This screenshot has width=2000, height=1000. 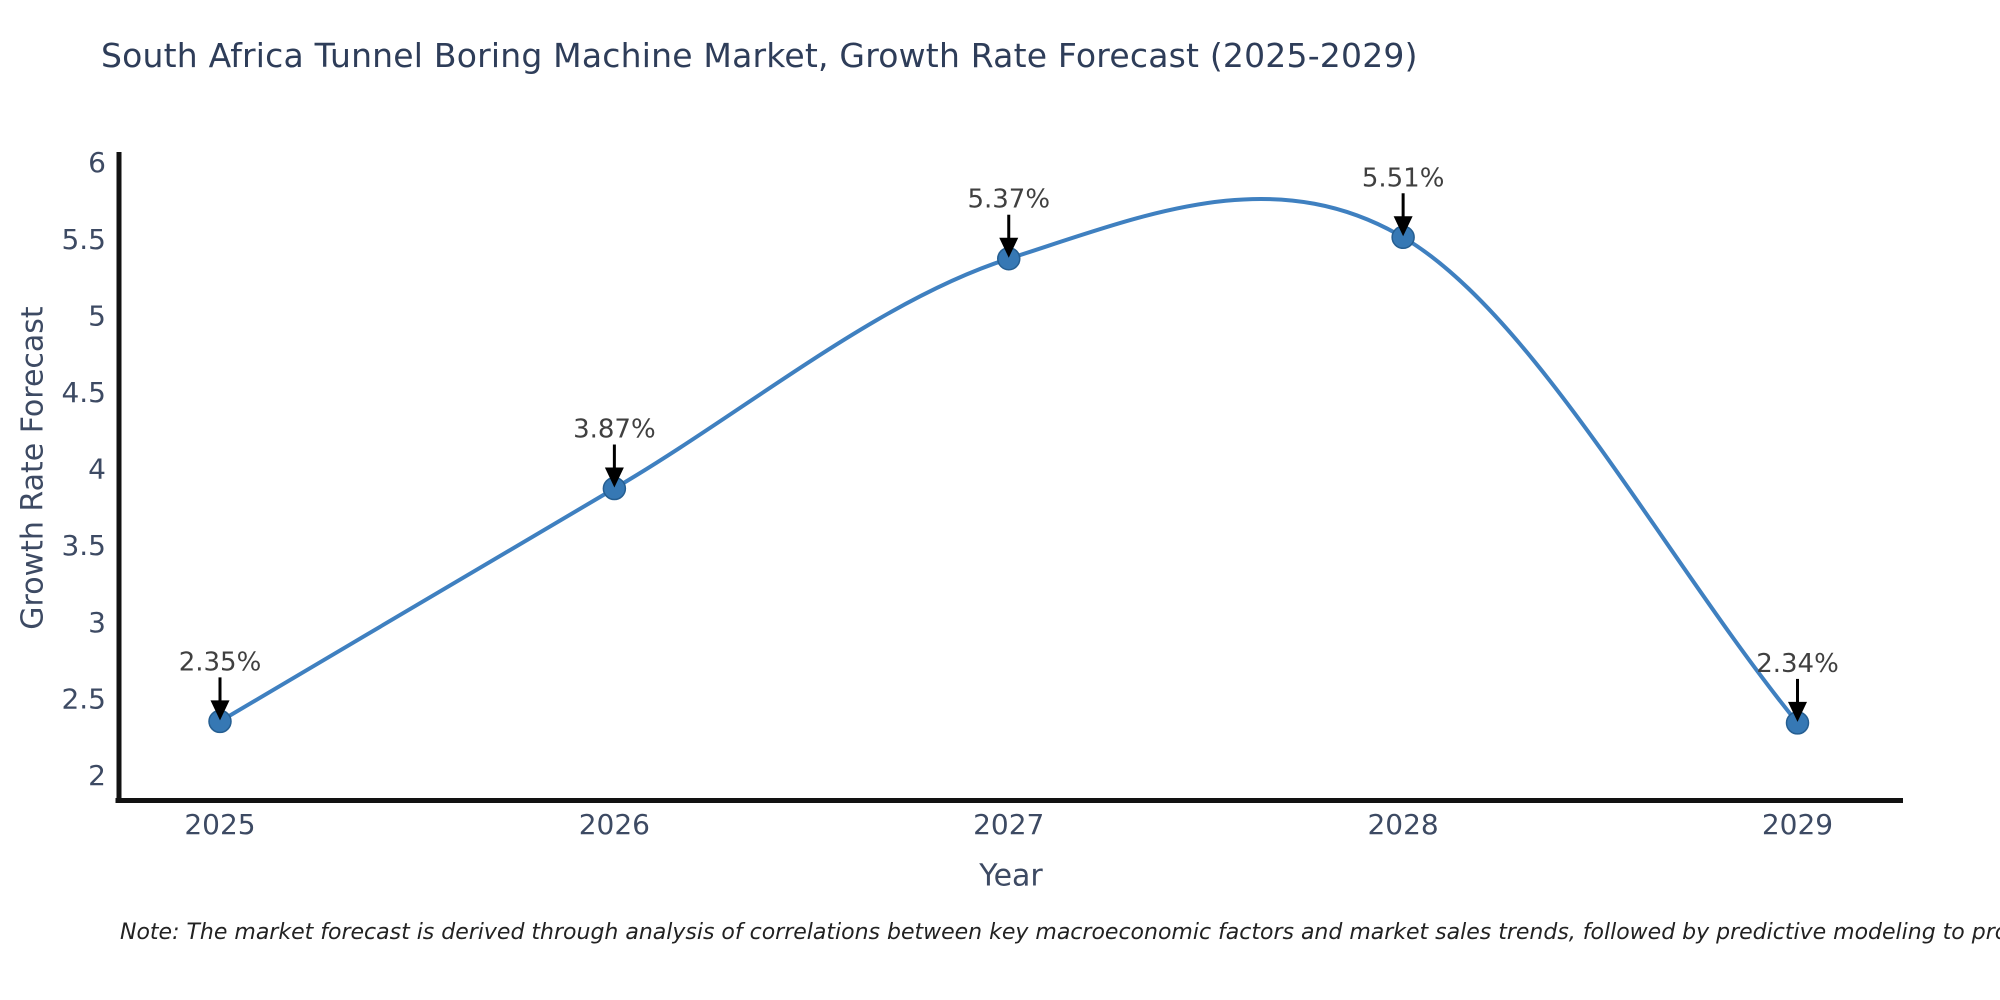 I want to click on y-tick-label: 4, so click(x=97, y=469).